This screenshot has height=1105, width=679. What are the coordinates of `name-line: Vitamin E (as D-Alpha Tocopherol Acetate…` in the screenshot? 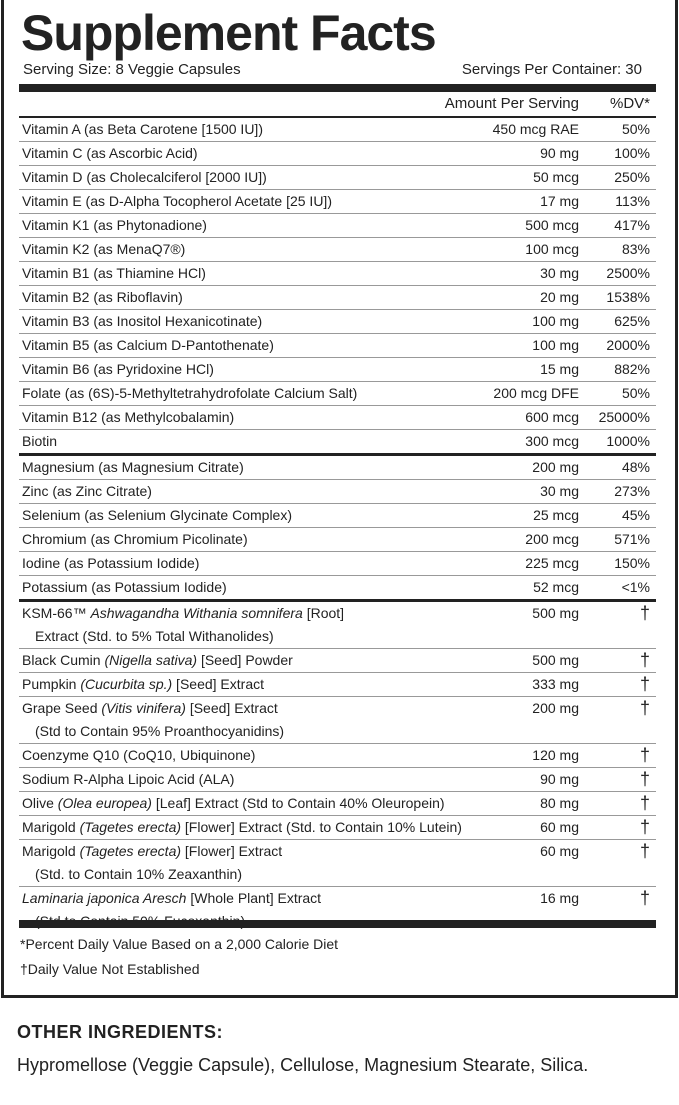 It's located at (272, 201).